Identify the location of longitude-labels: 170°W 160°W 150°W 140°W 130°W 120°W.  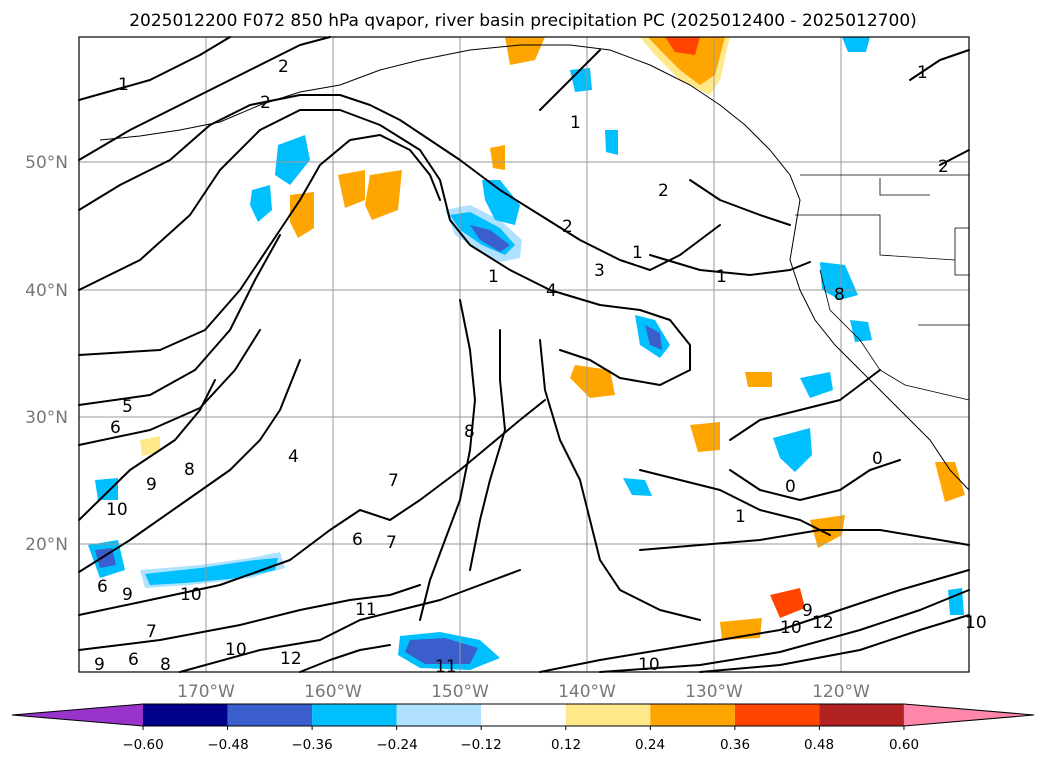
(523, 692).